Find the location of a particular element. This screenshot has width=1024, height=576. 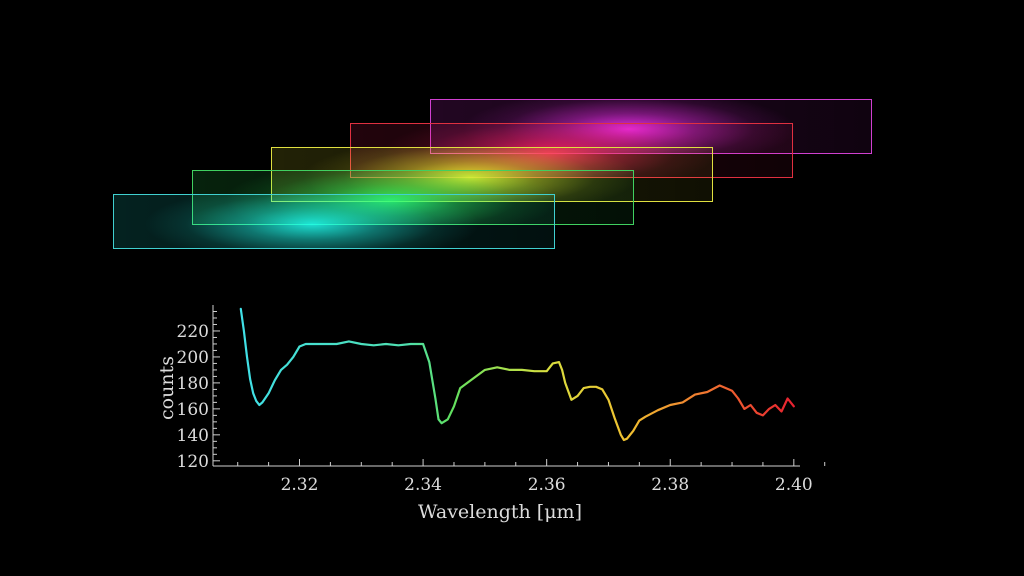

x-tick-label: 2.38 is located at coordinates (670, 485).